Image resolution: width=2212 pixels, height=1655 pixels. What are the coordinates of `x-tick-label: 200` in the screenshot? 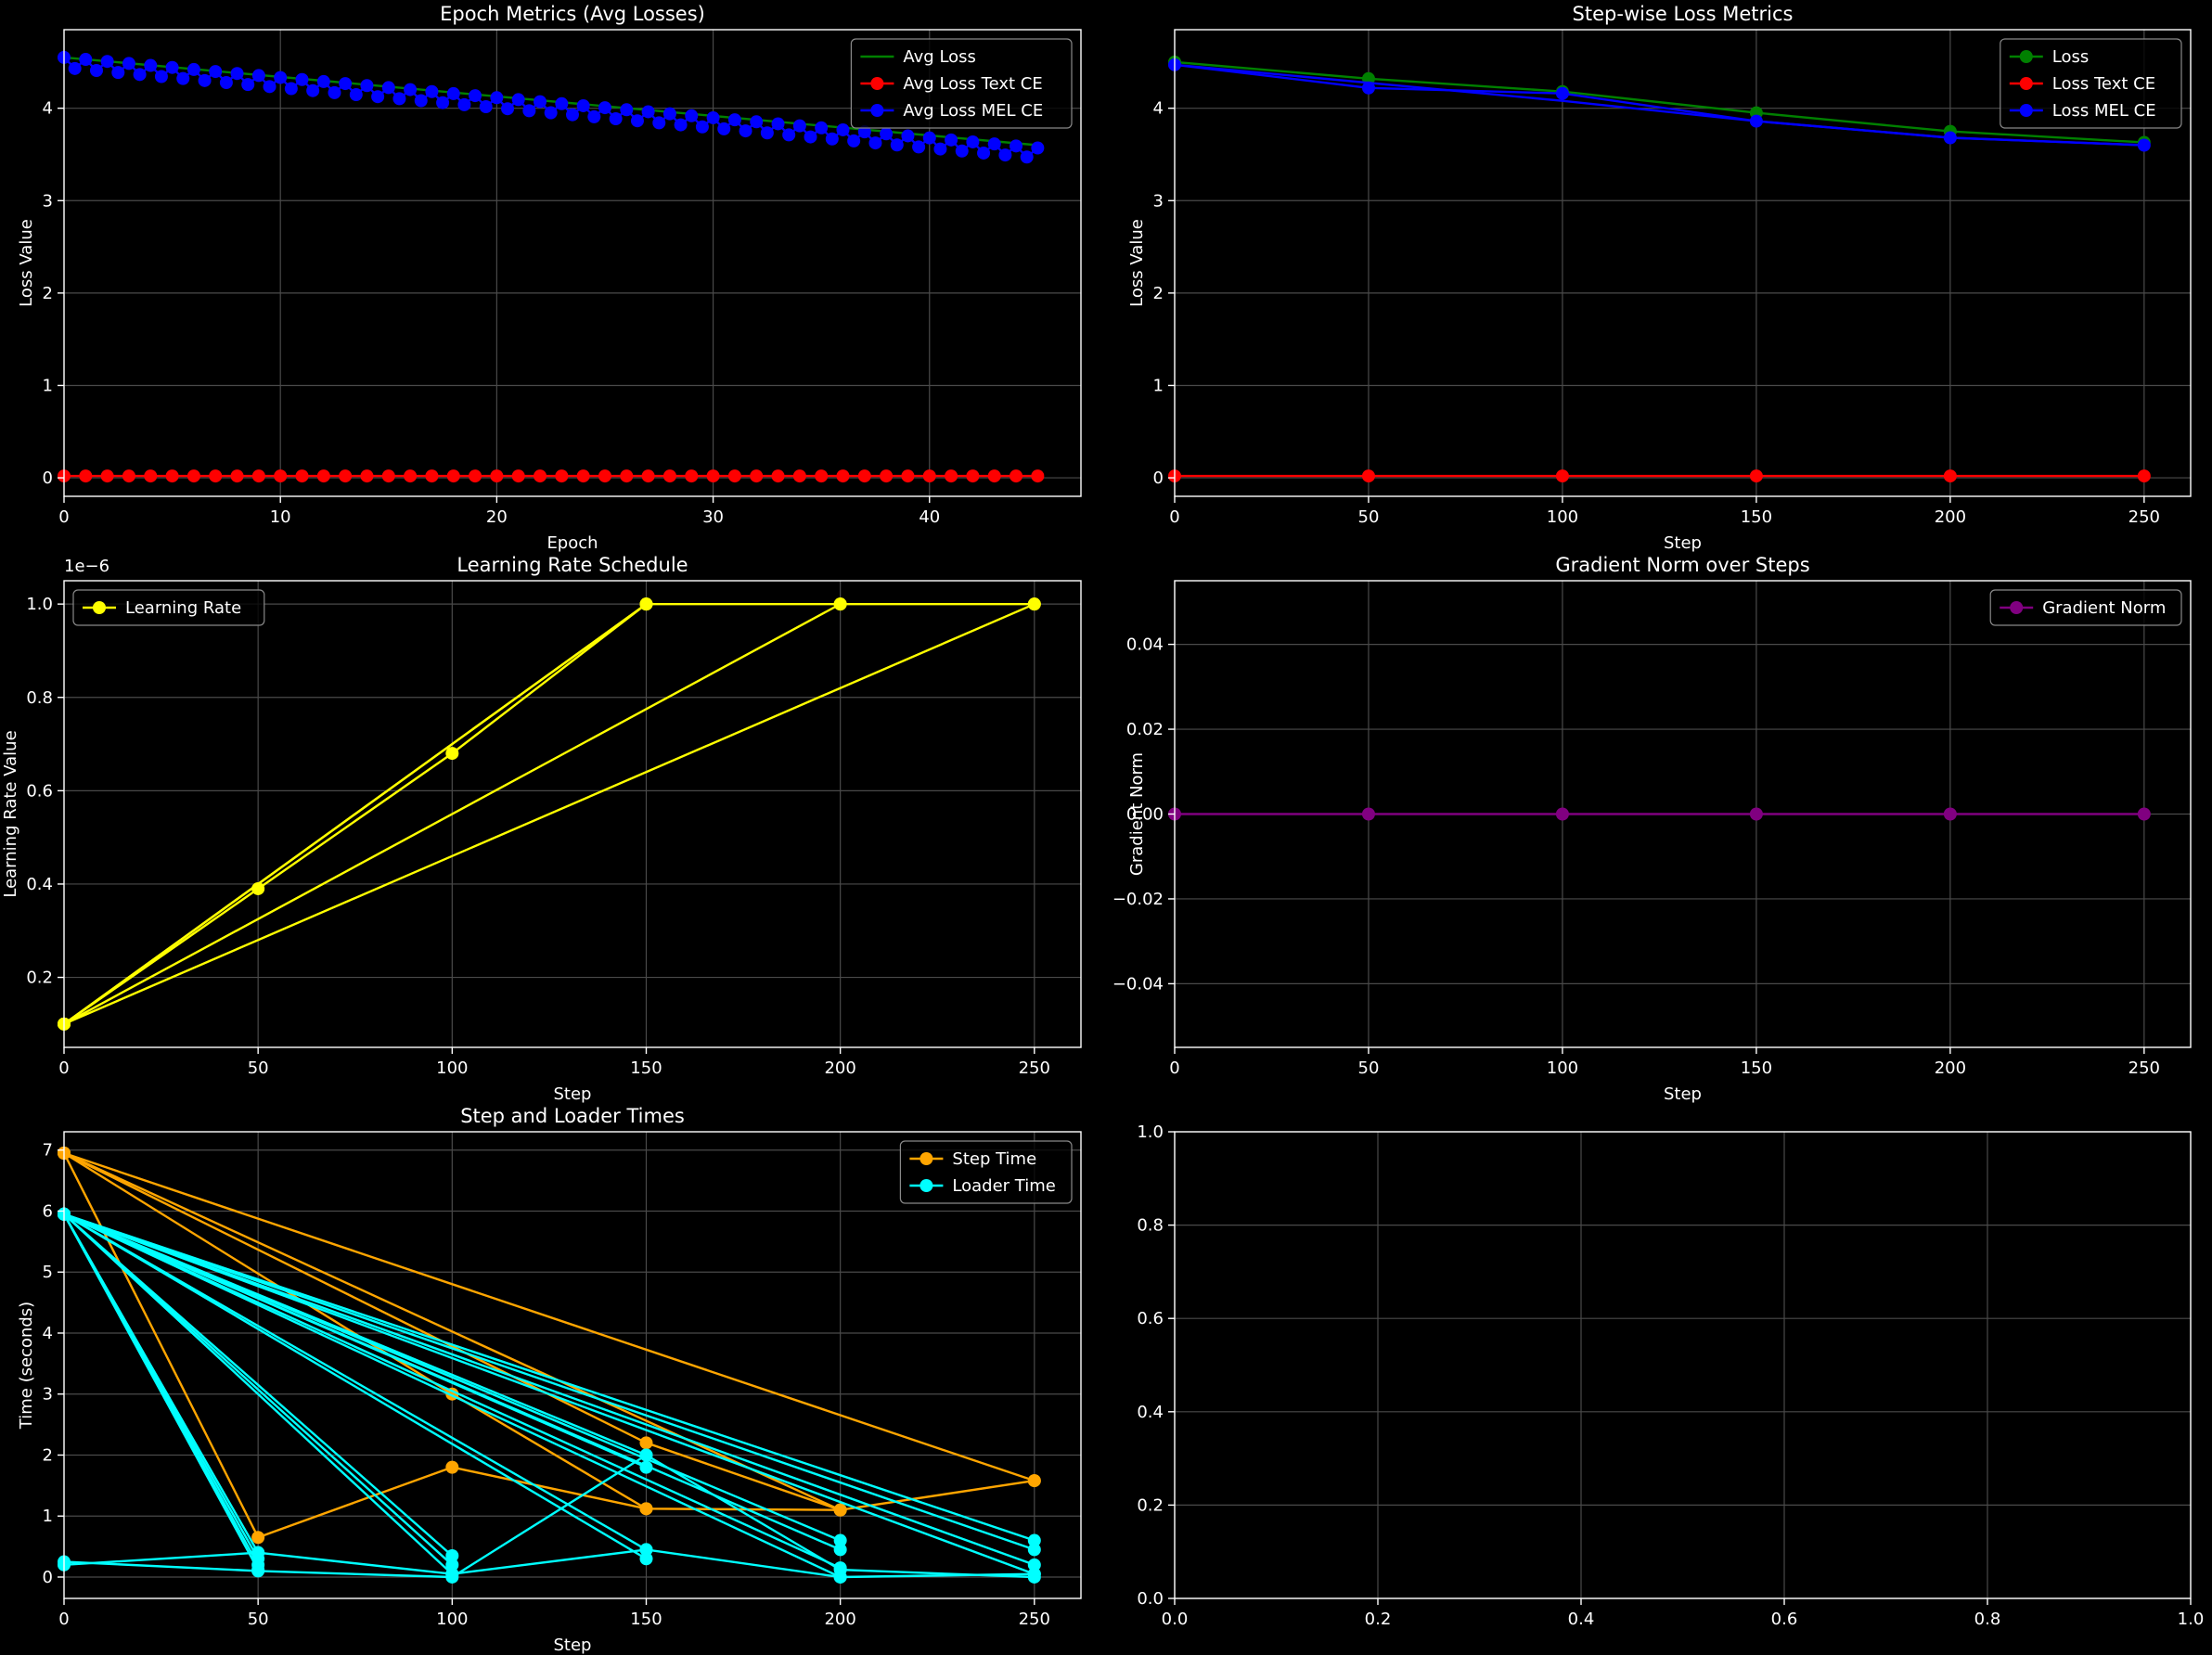 It's located at (1951, 1068).